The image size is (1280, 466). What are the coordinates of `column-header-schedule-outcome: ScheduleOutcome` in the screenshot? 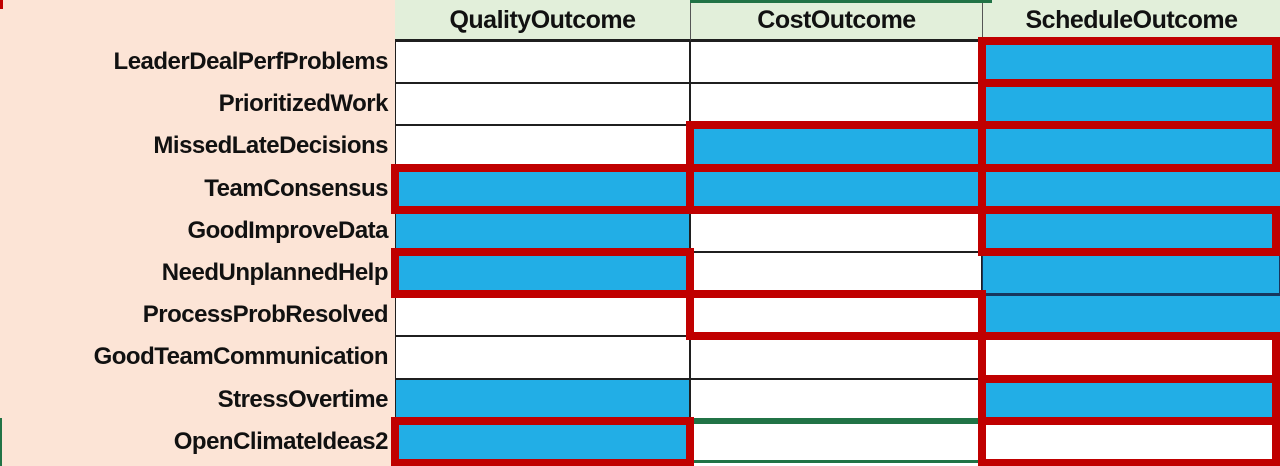 It's located at (1131, 20).